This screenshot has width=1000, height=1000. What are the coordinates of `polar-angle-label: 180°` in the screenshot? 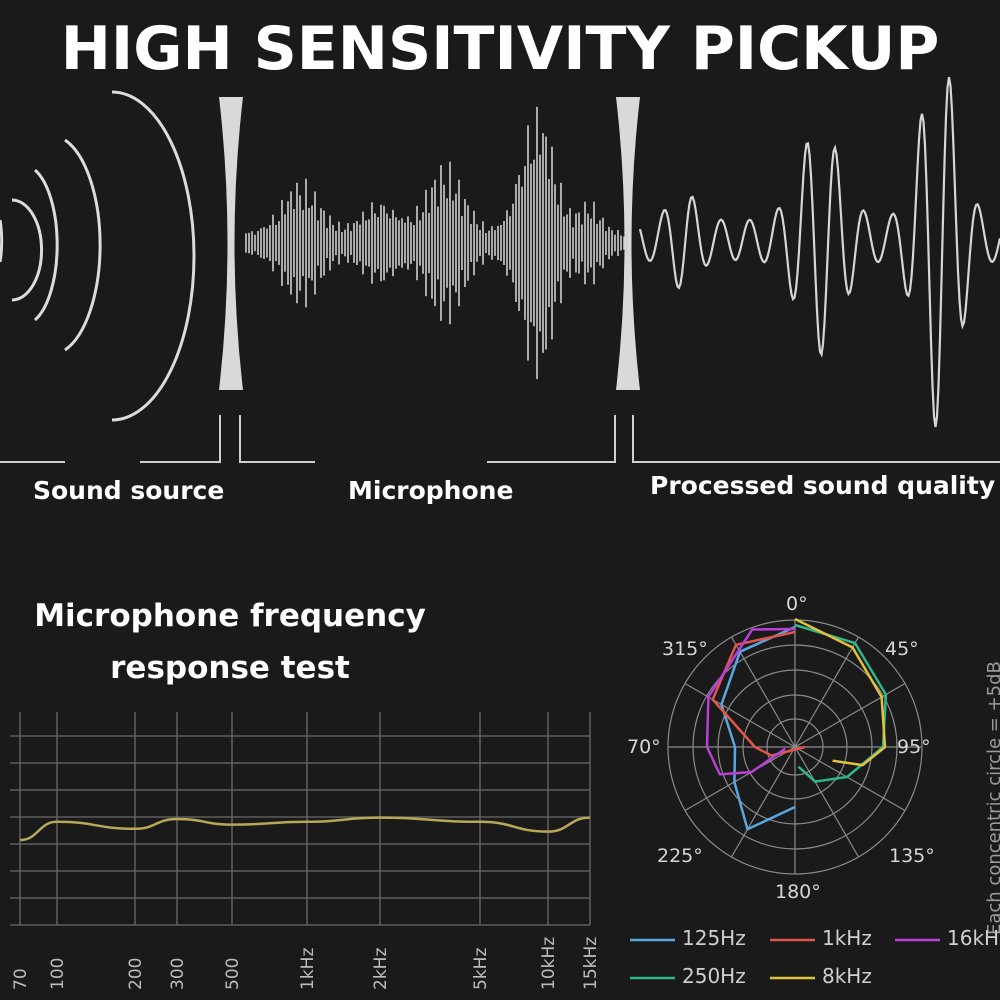 It's located at (798, 892).